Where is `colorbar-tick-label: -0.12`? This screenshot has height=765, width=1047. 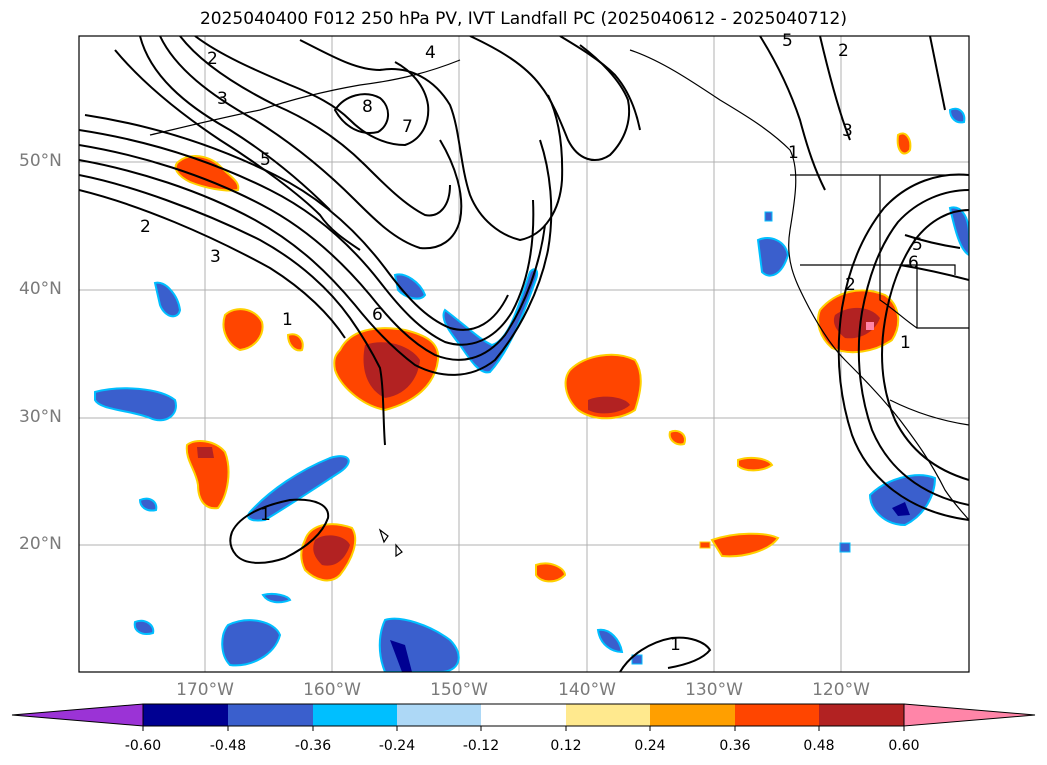
colorbar-tick-label: -0.12 is located at coordinates (481, 746).